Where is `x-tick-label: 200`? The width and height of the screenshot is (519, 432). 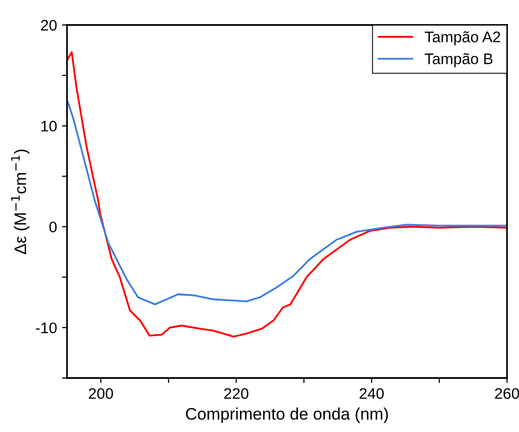
x-tick-label: 200 is located at coordinates (100, 393).